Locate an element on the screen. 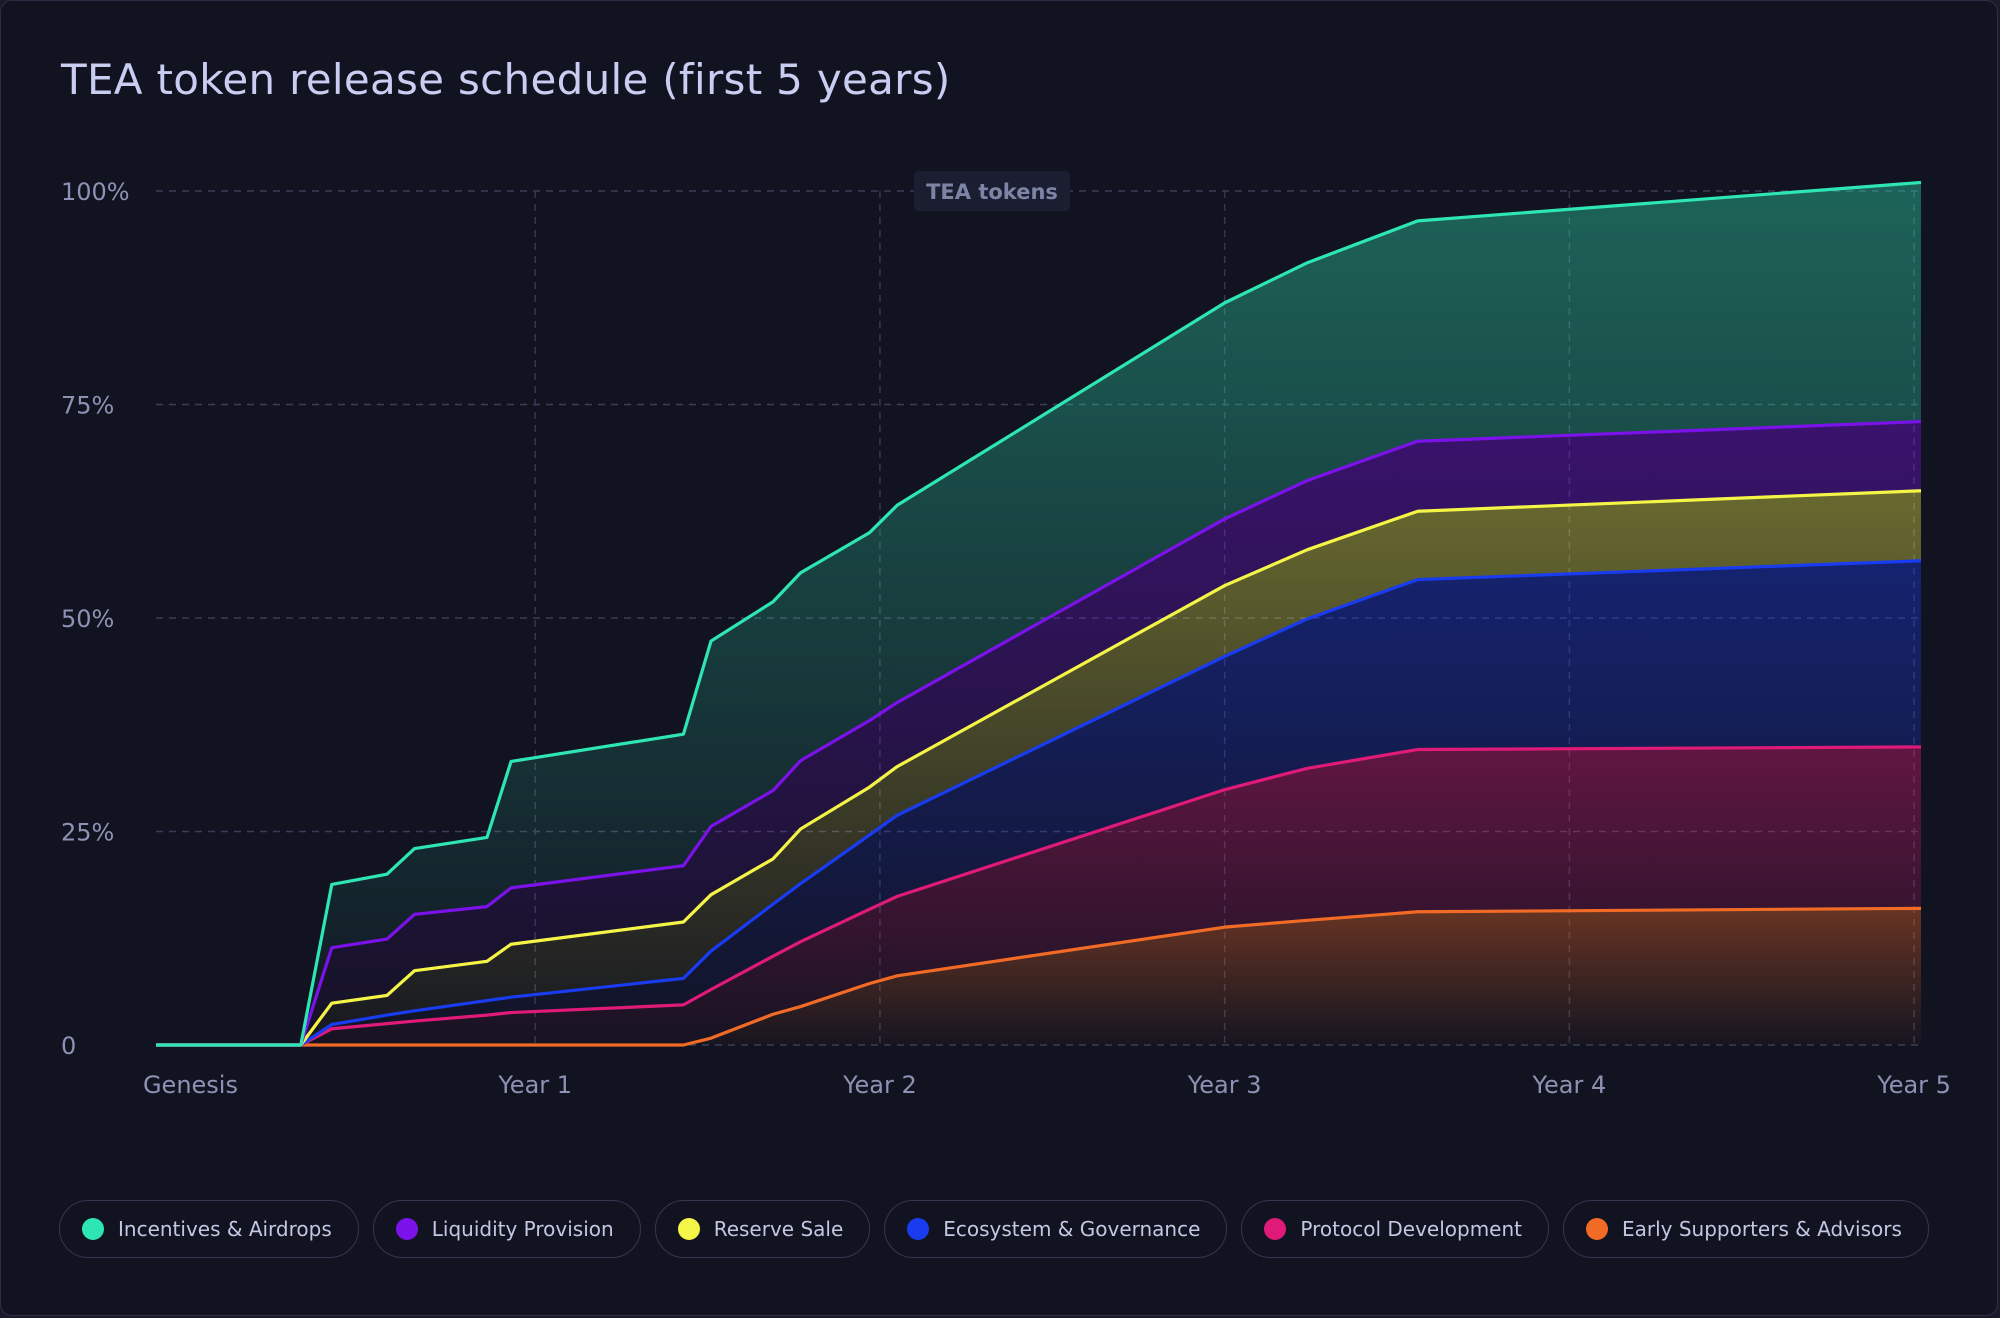 The width and height of the screenshot is (2000, 1318). tooltip-label: TEA tokens is located at coordinates (992, 192).